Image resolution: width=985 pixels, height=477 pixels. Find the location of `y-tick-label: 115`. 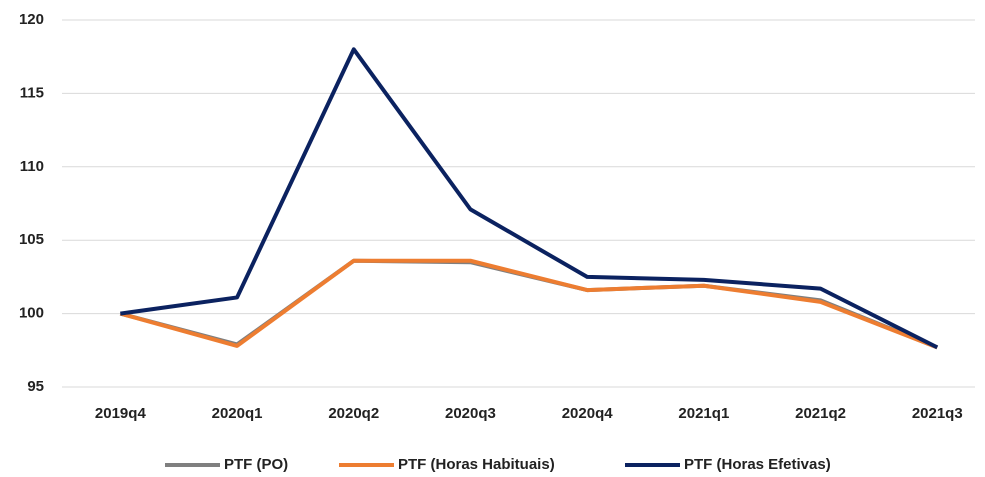

y-tick-label: 115 is located at coordinates (32, 92).